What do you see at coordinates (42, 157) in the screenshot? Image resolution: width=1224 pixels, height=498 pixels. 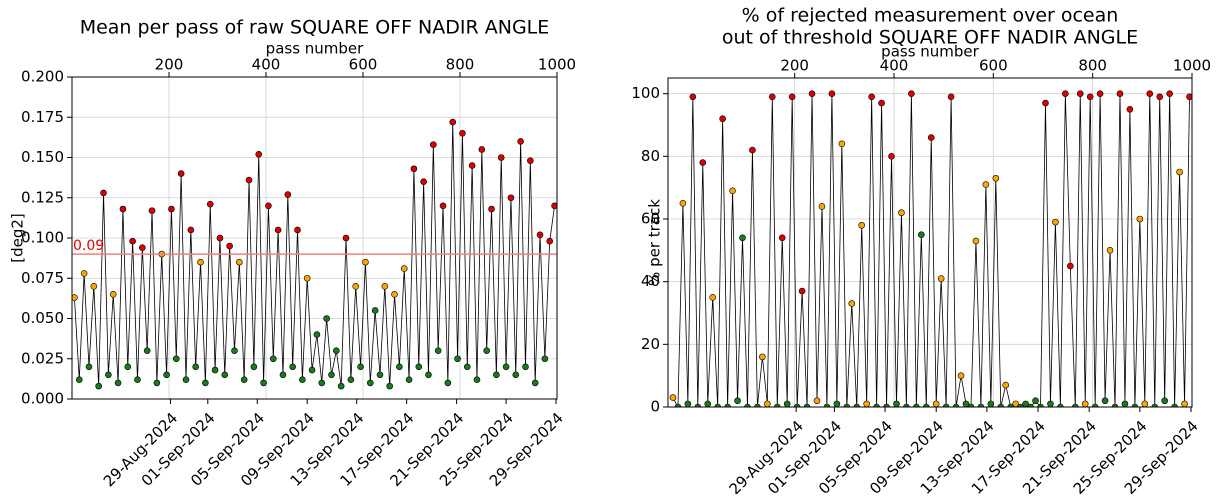 I see `y-tick-label: 0.150` at bounding box center [42, 157].